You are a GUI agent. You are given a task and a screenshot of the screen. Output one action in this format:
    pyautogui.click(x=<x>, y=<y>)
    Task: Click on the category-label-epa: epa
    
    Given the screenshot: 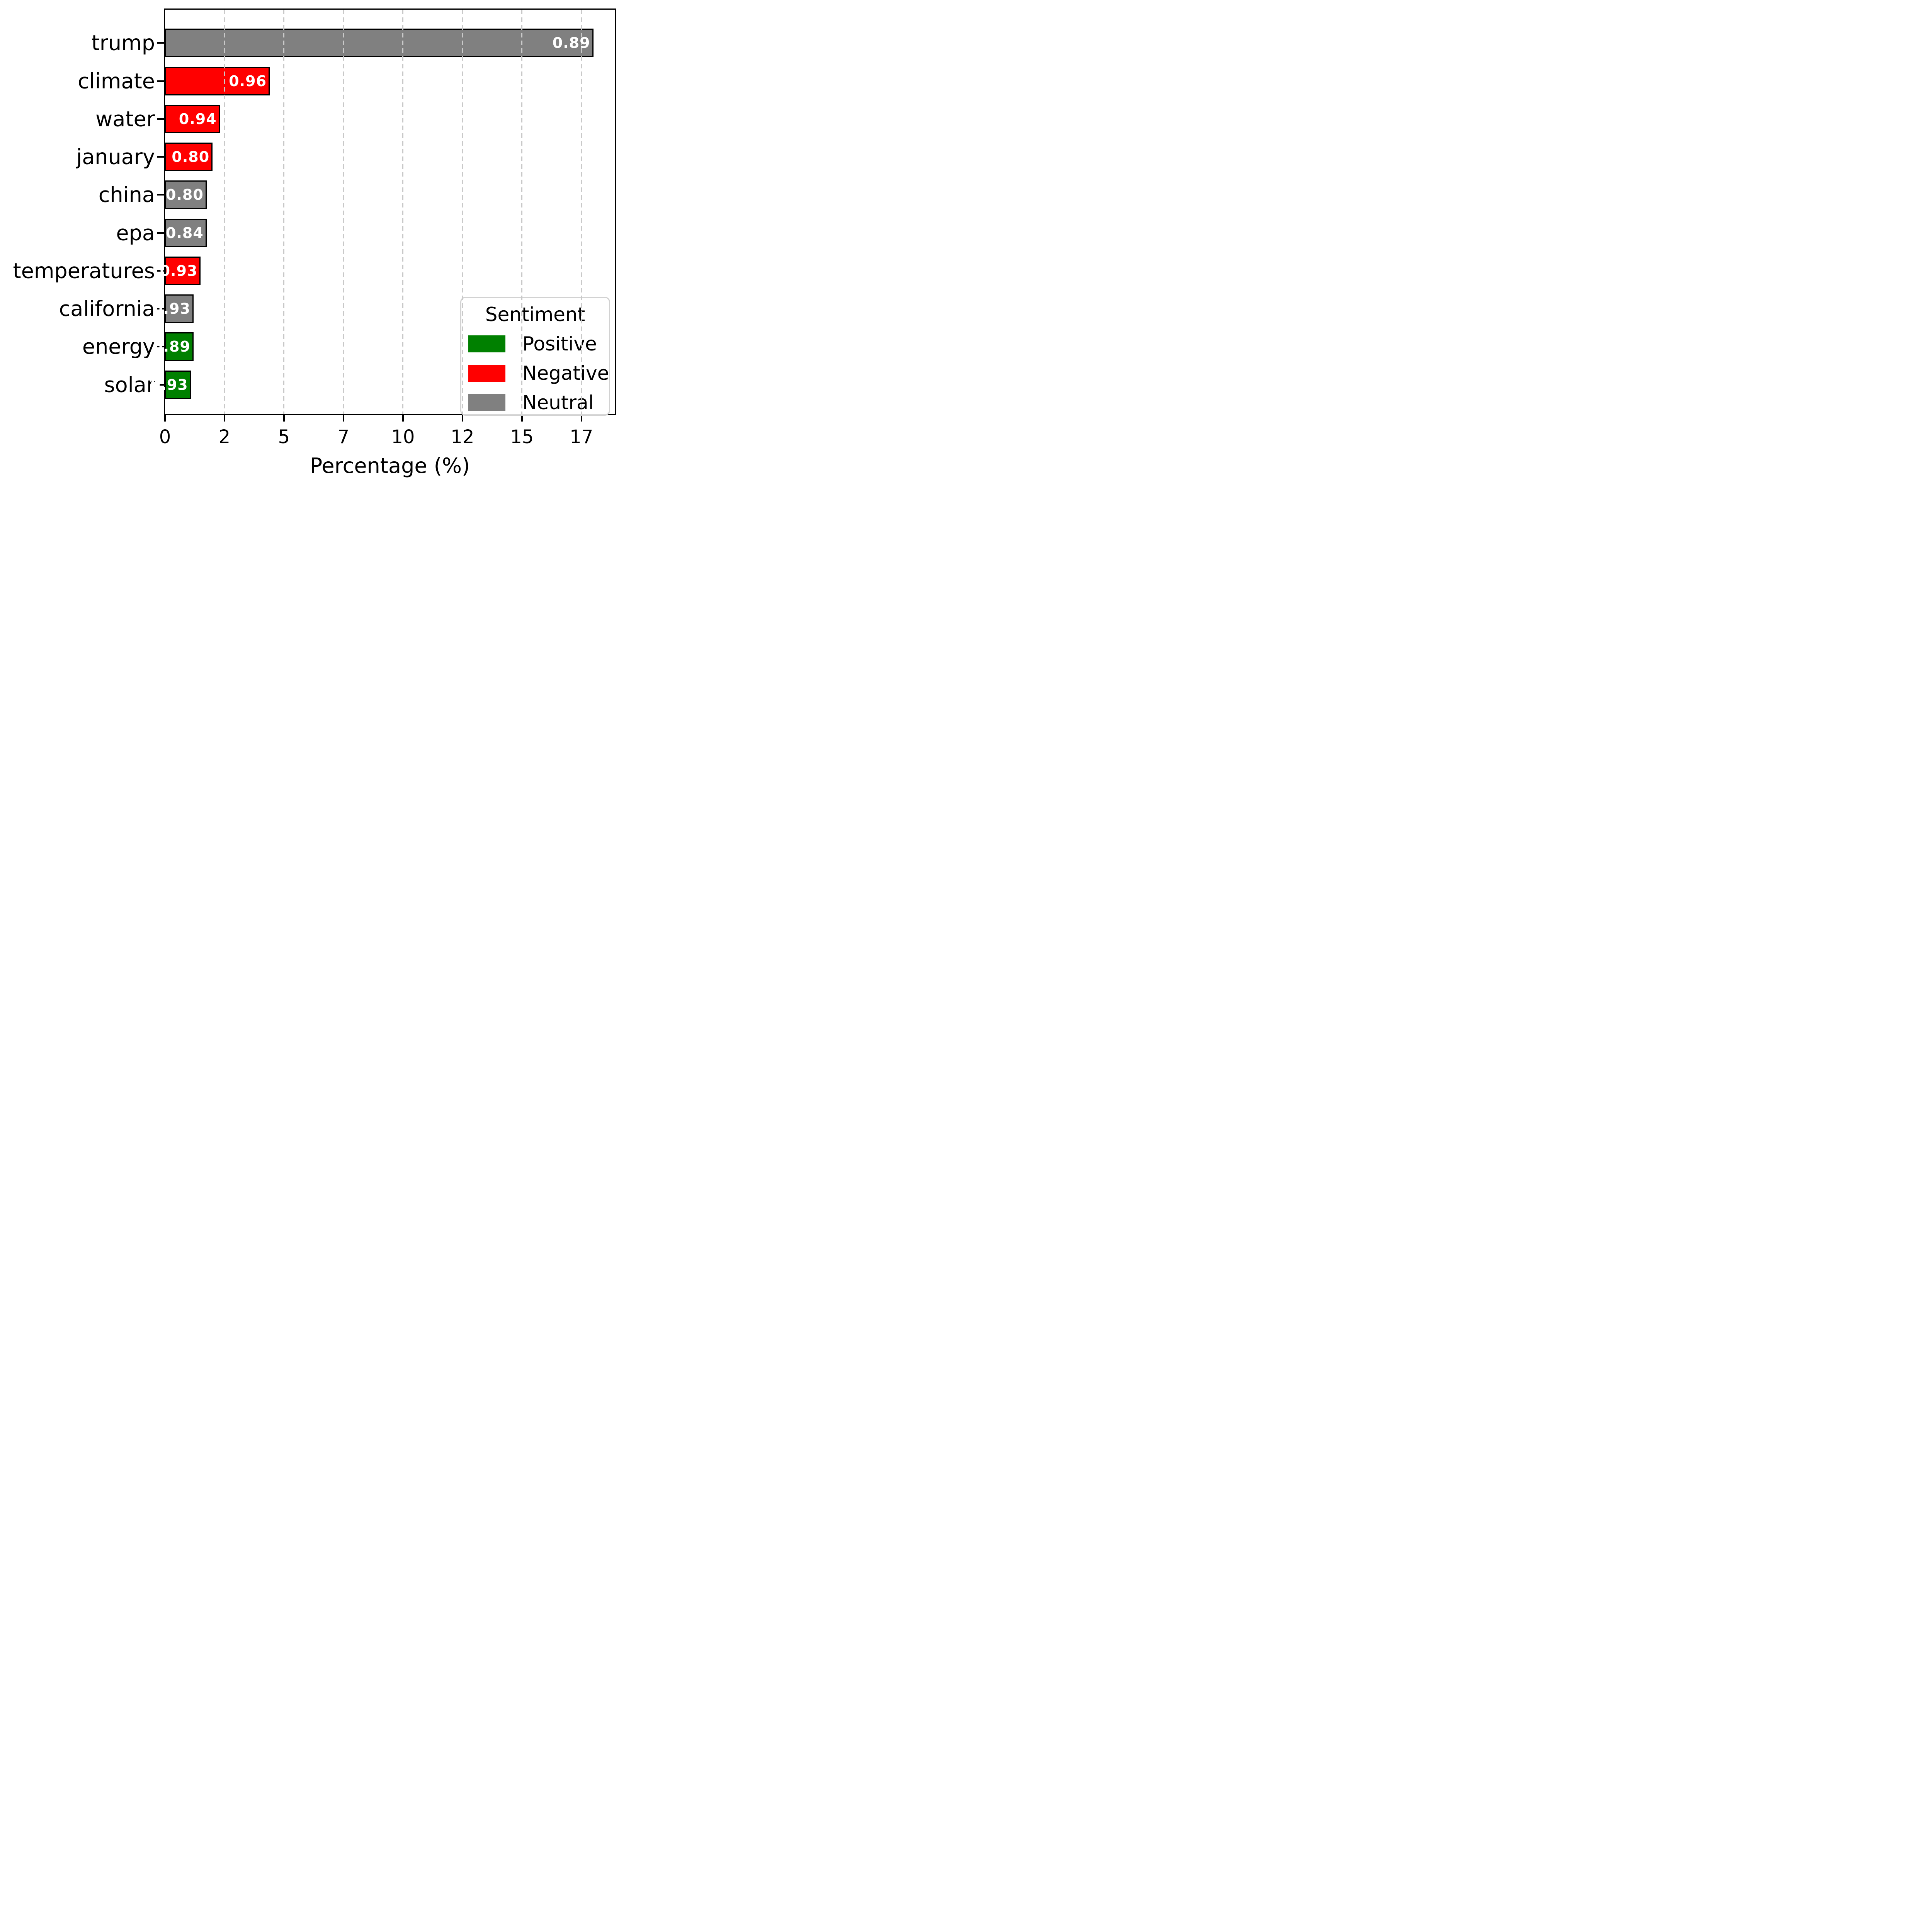 What is the action you would take?
    pyautogui.click(x=136, y=233)
    